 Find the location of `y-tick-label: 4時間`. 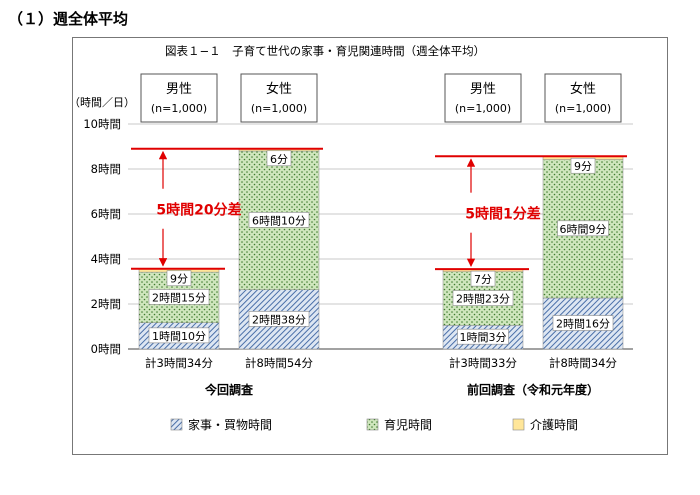

y-tick-label: 4時間 is located at coordinates (106, 259).